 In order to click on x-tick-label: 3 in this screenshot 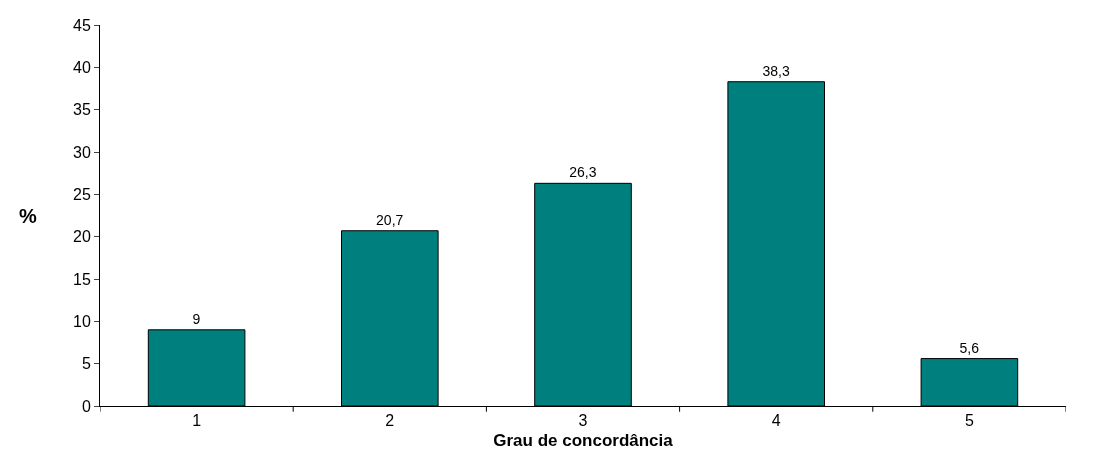, I will do `click(583, 421)`.